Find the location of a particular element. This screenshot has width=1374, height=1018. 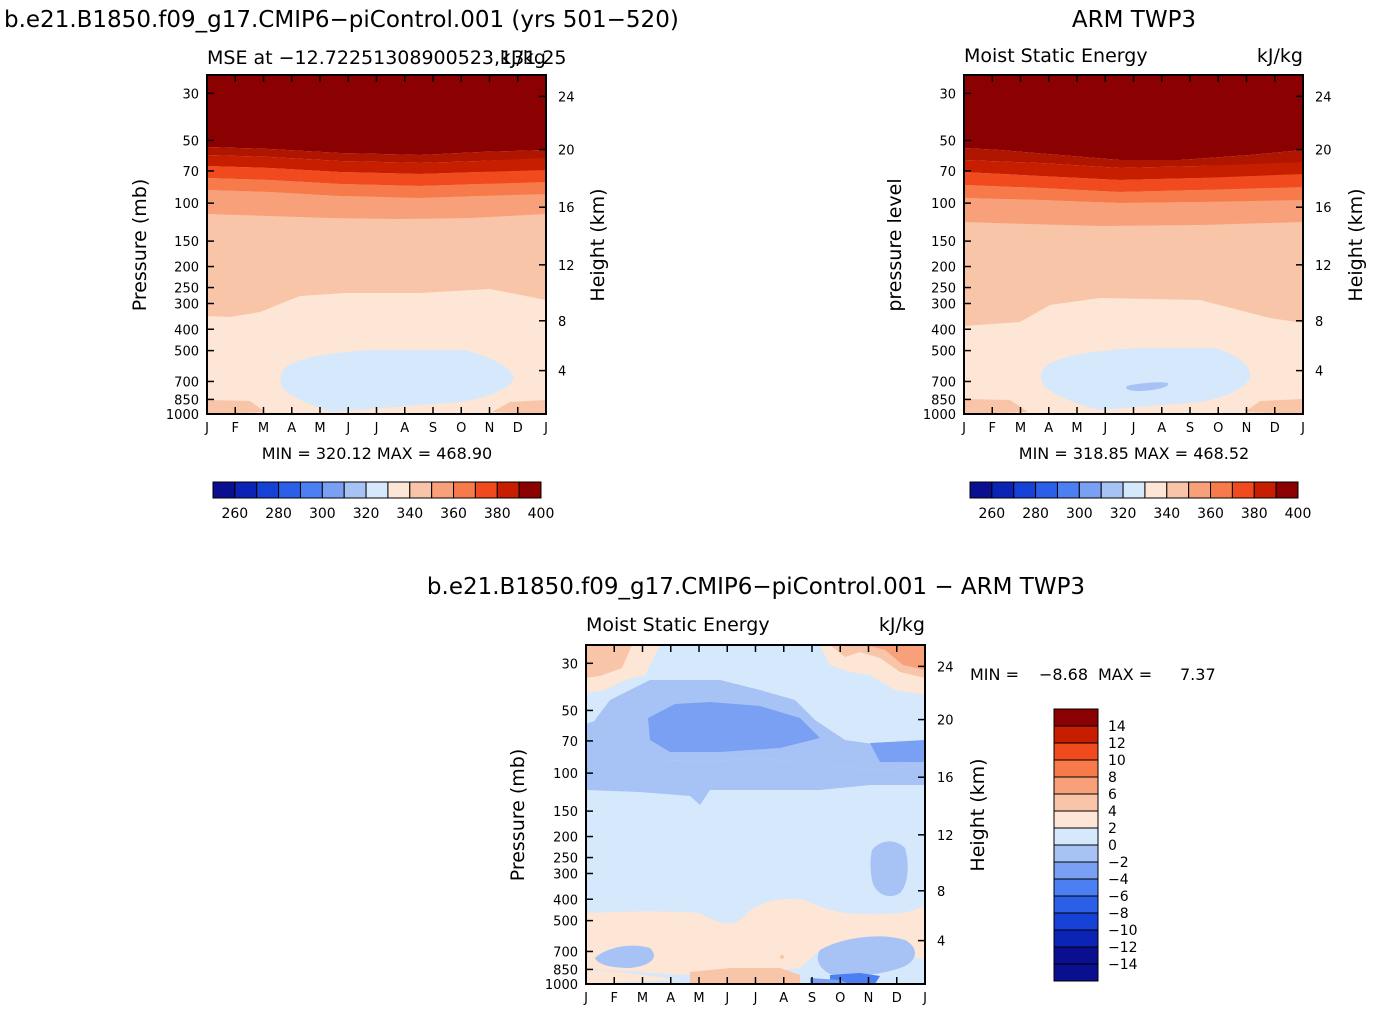

colorbar-label: 320 is located at coordinates (366, 514).